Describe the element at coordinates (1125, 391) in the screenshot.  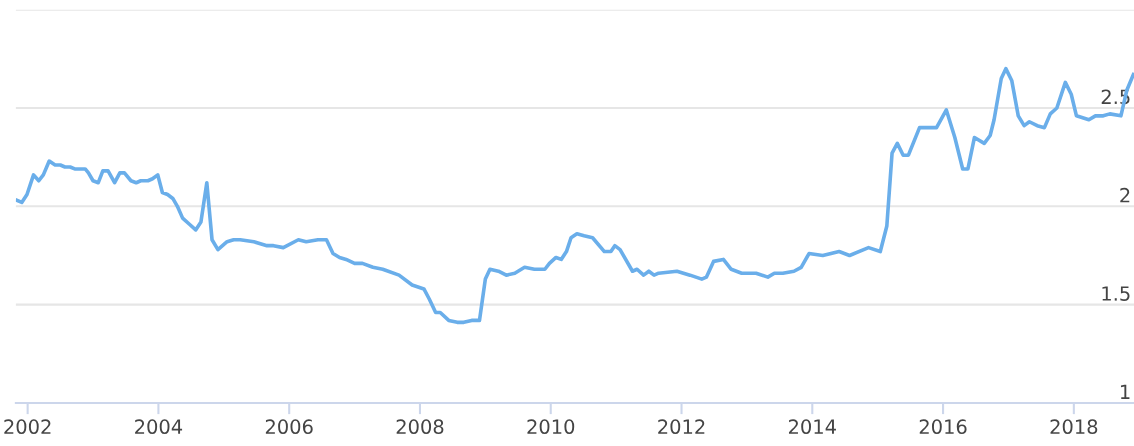
I see `y-tick-label: 1` at that location.